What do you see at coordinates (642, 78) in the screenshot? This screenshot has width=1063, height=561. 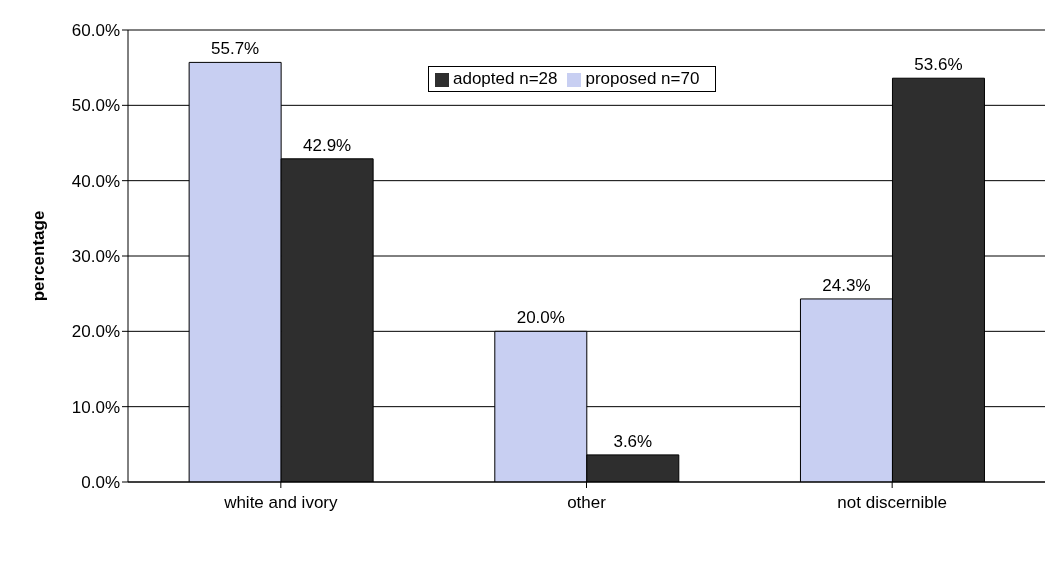 I see `legend-label: proposed n=70` at bounding box center [642, 78].